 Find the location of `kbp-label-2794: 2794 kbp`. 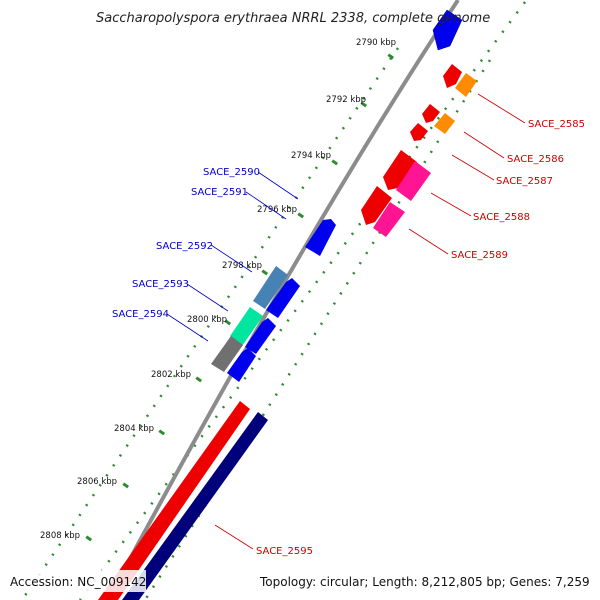

kbp-label-2794: 2794 kbp is located at coordinates (311, 156).